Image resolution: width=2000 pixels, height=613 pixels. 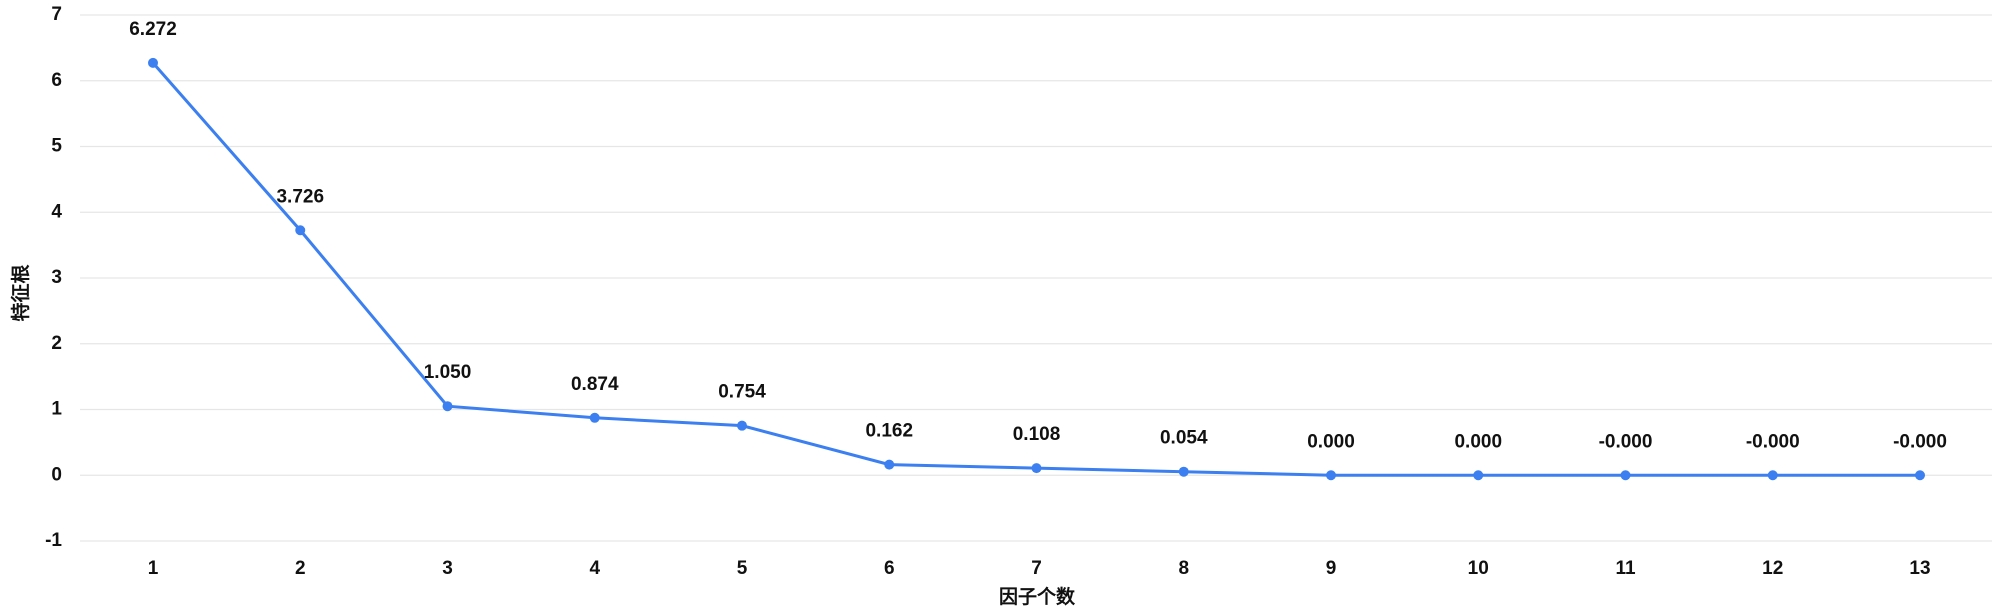 I want to click on x-tick-label: 7, so click(x=1036, y=568).